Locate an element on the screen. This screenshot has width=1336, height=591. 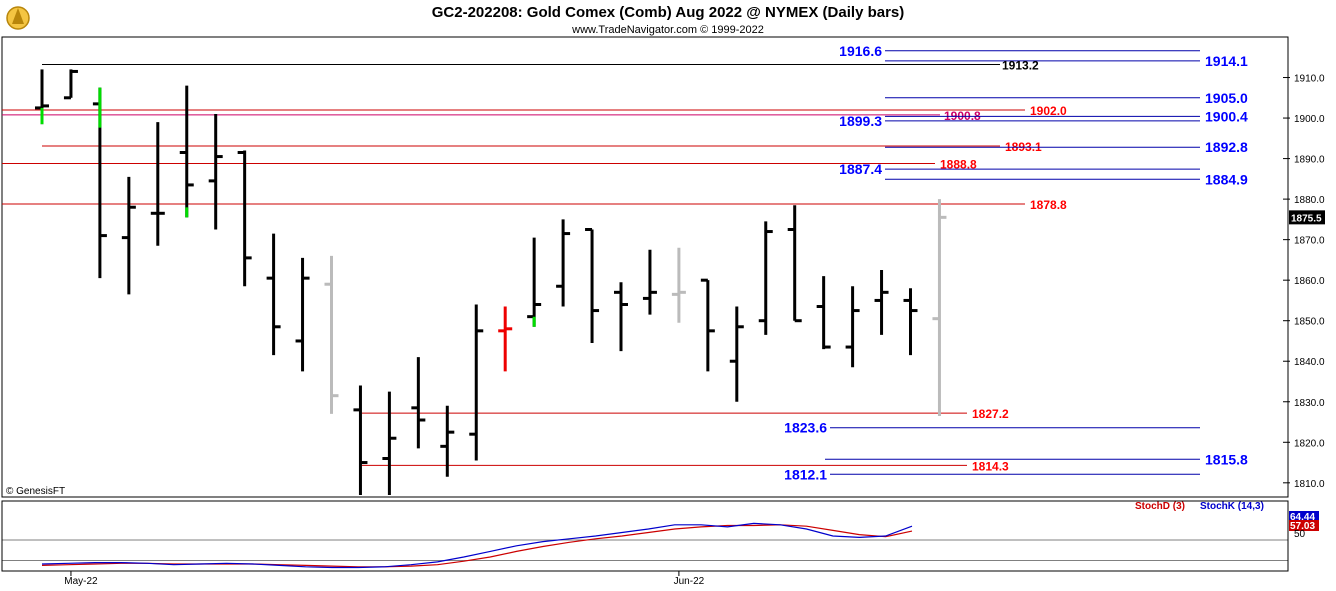
stoch-k-value: 64.44 is located at coordinates (1302, 517).